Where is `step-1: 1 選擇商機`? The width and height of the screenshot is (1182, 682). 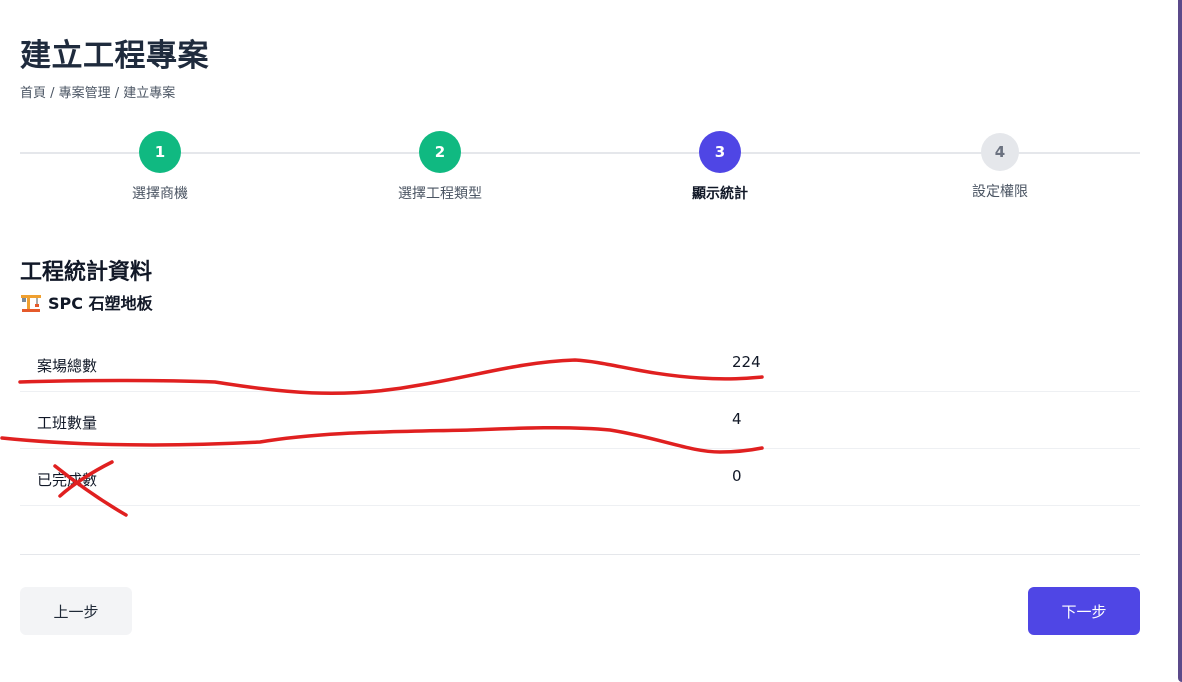
step-1: 1 選擇商機 is located at coordinates (160, 167).